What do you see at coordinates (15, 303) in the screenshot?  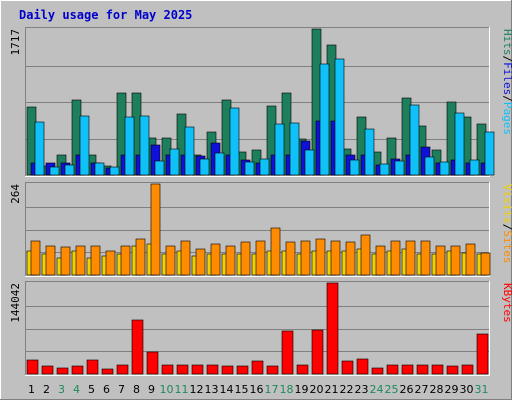 I see `ymax-label: 144042` at bounding box center [15, 303].